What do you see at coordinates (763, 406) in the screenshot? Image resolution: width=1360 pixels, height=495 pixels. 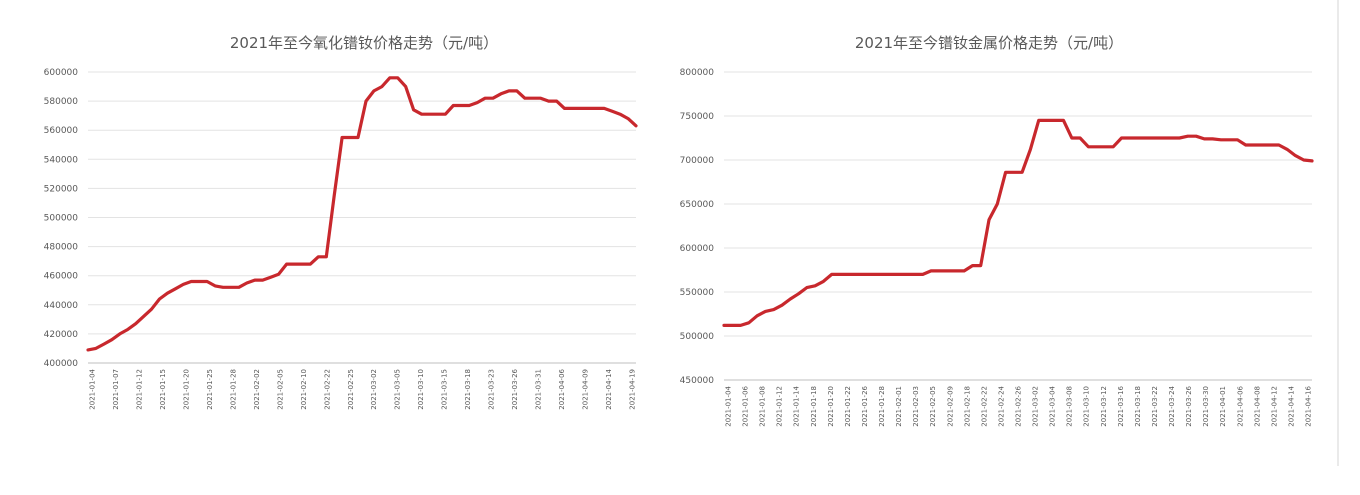 I see `x-tick-label: 2021-01-08` at bounding box center [763, 406].